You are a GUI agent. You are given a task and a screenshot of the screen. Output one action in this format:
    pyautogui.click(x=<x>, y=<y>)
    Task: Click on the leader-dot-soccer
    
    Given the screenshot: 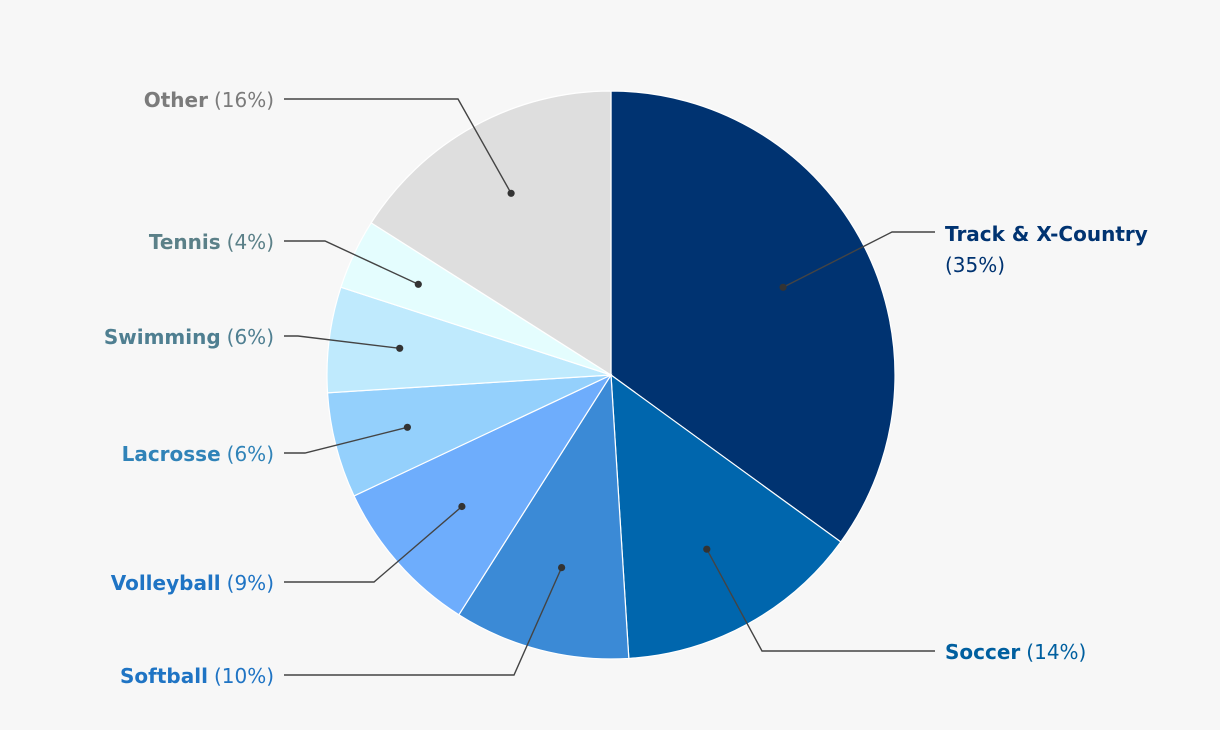 What is the action you would take?
    pyautogui.click(x=707, y=549)
    